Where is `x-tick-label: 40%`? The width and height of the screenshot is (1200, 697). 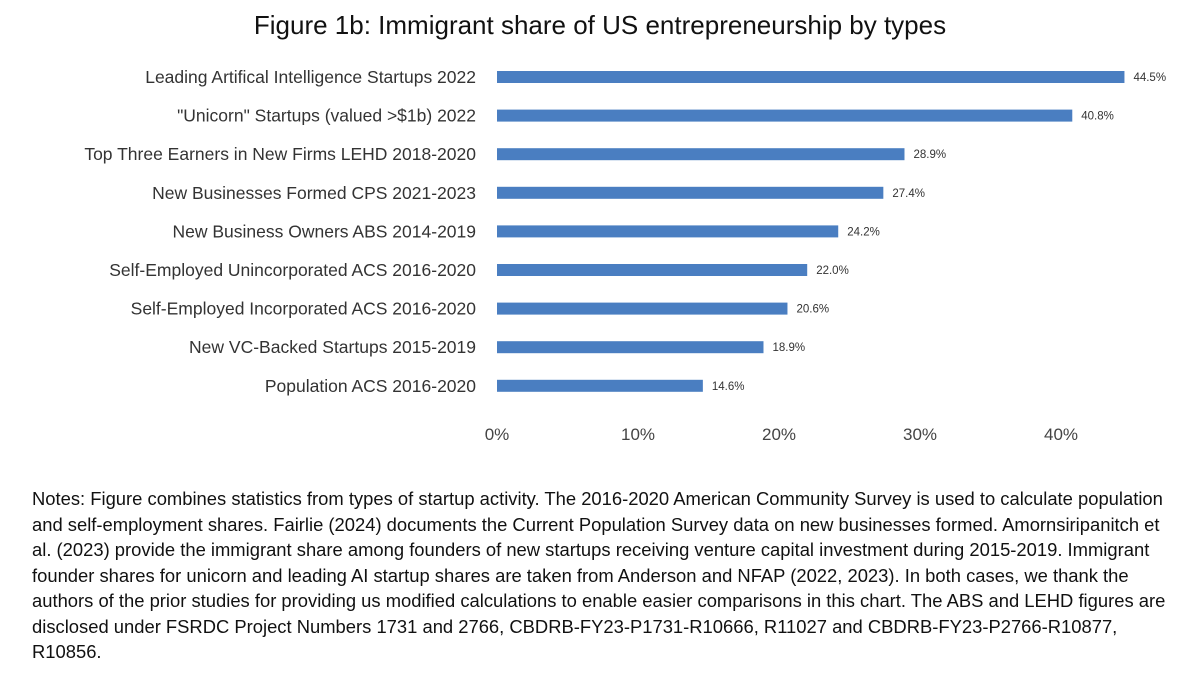
x-tick-label: 40% is located at coordinates (1061, 434).